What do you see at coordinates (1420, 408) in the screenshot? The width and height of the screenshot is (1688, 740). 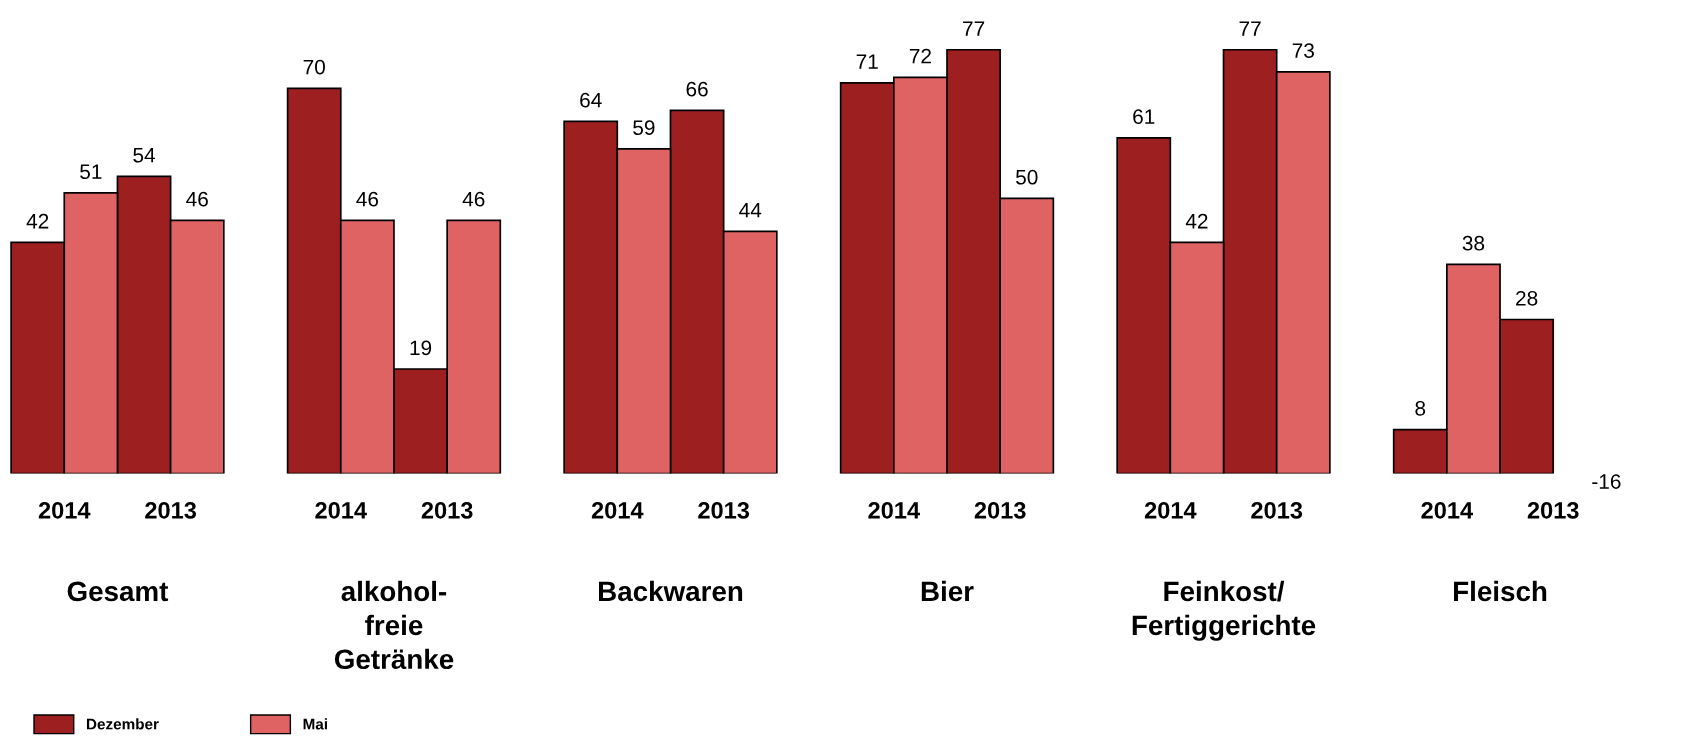 I see `data-label: 8` at bounding box center [1420, 408].